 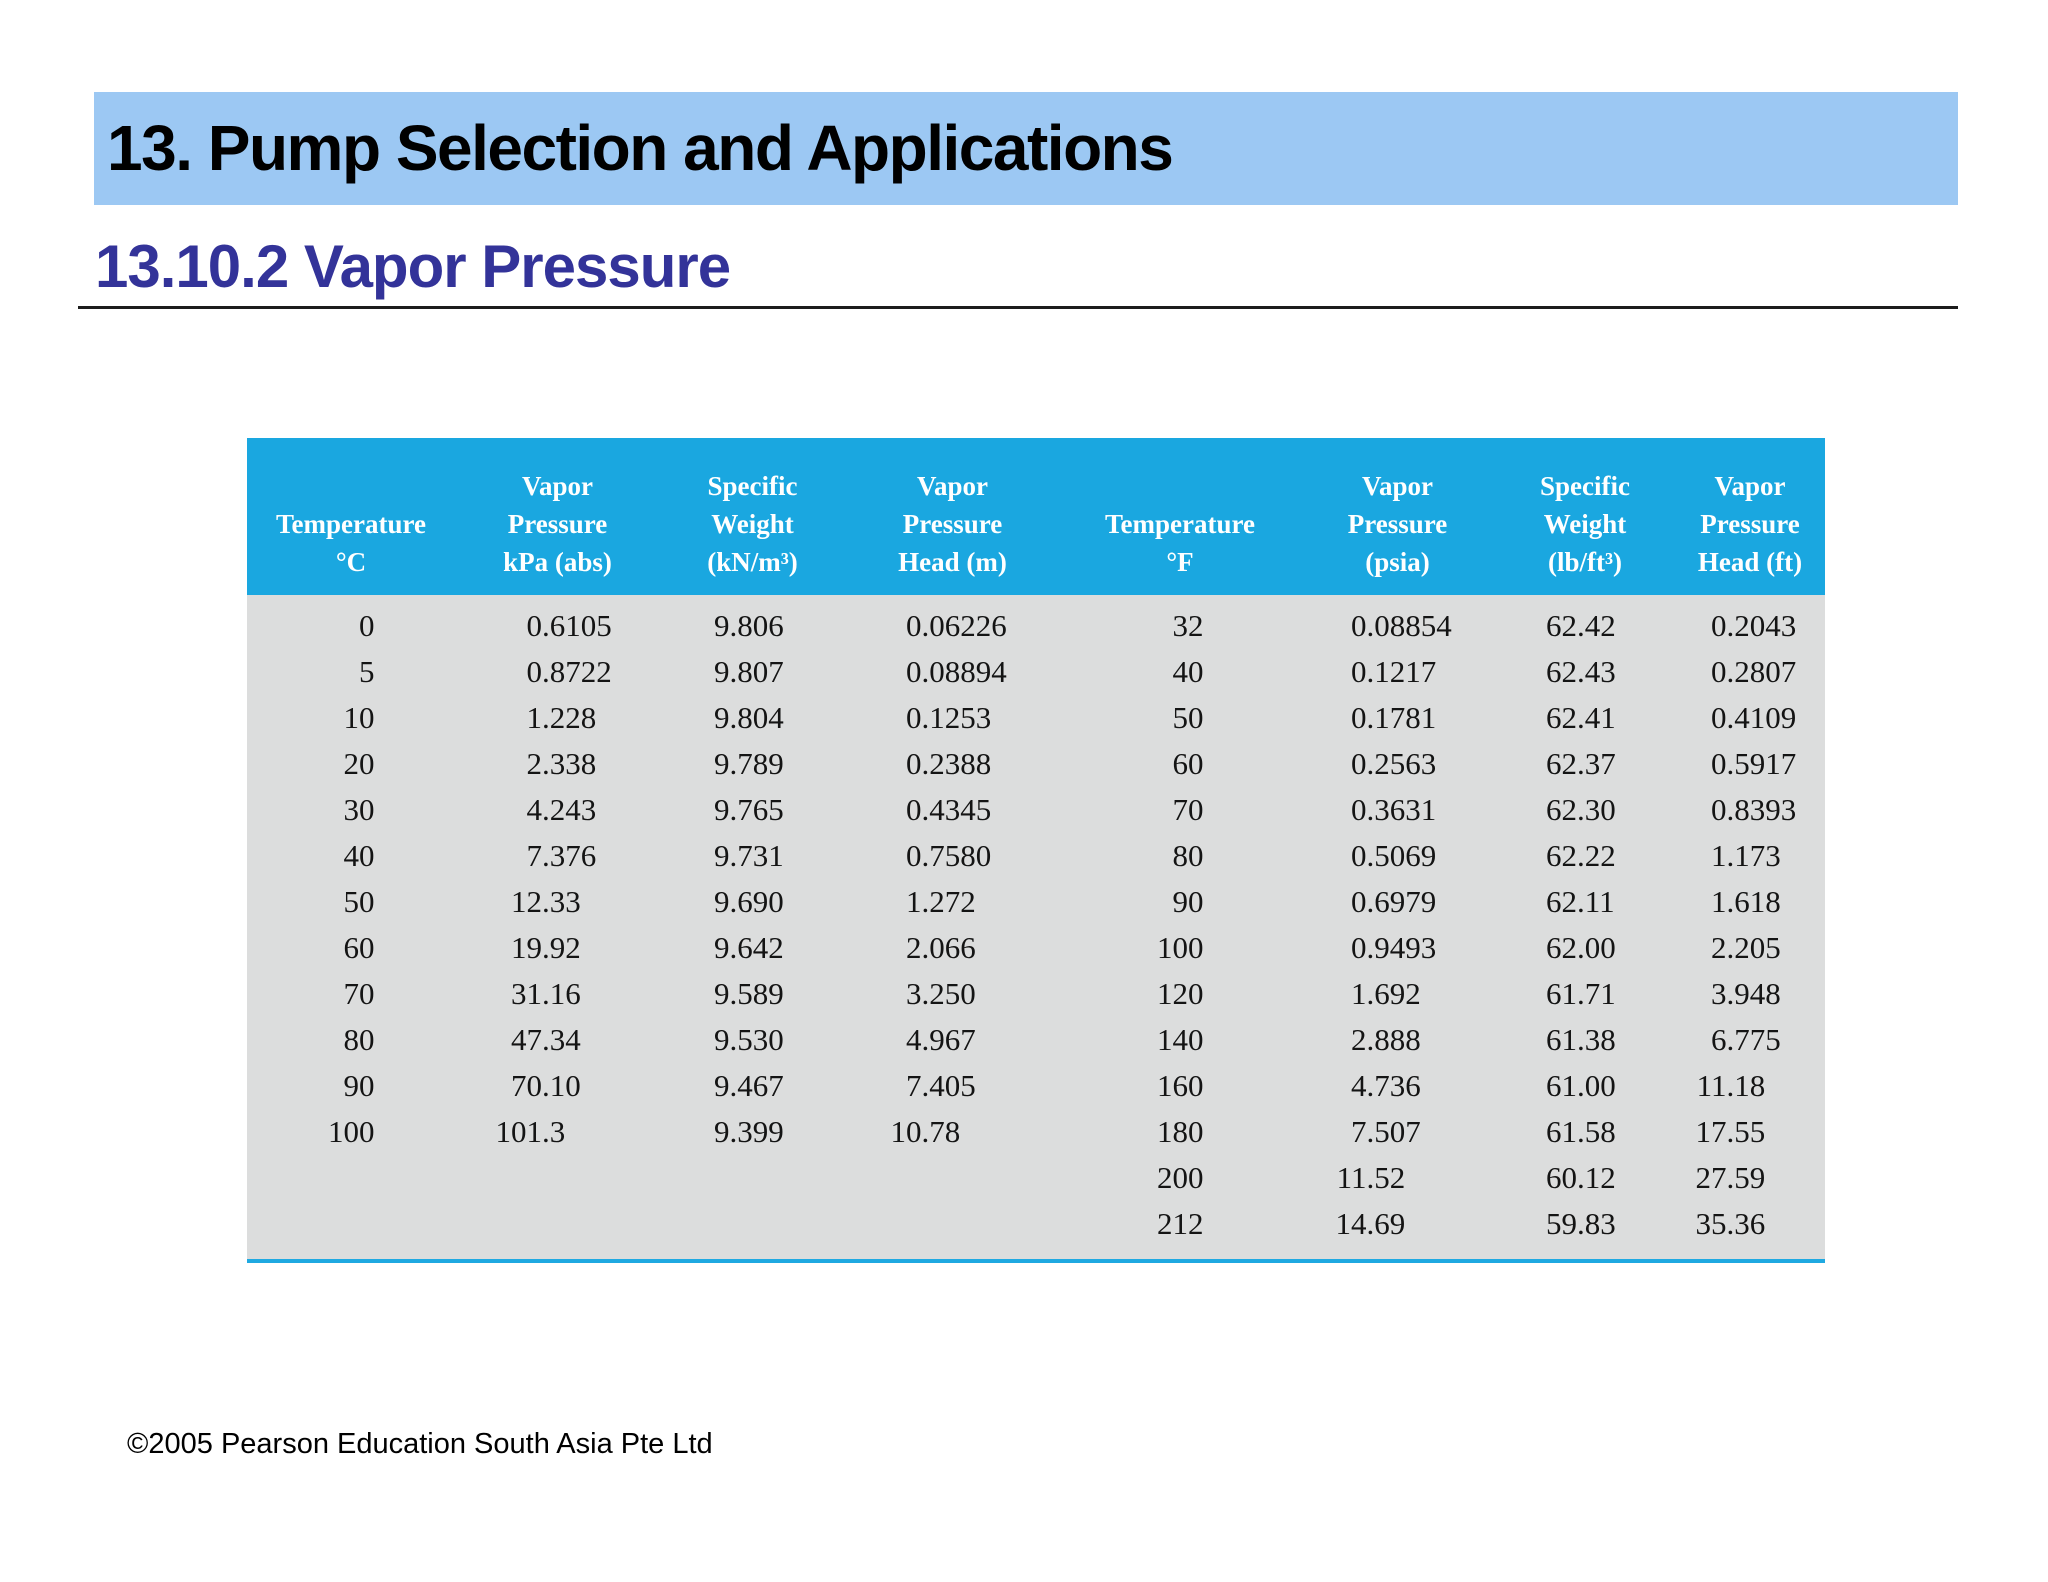 What do you see at coordinates (1036, 1132) in the screenshot?
I see `table-row: 100 101.3 9.399 10.78 180 7.507 61.58 17.55` at bounding box center [1036, 1132].